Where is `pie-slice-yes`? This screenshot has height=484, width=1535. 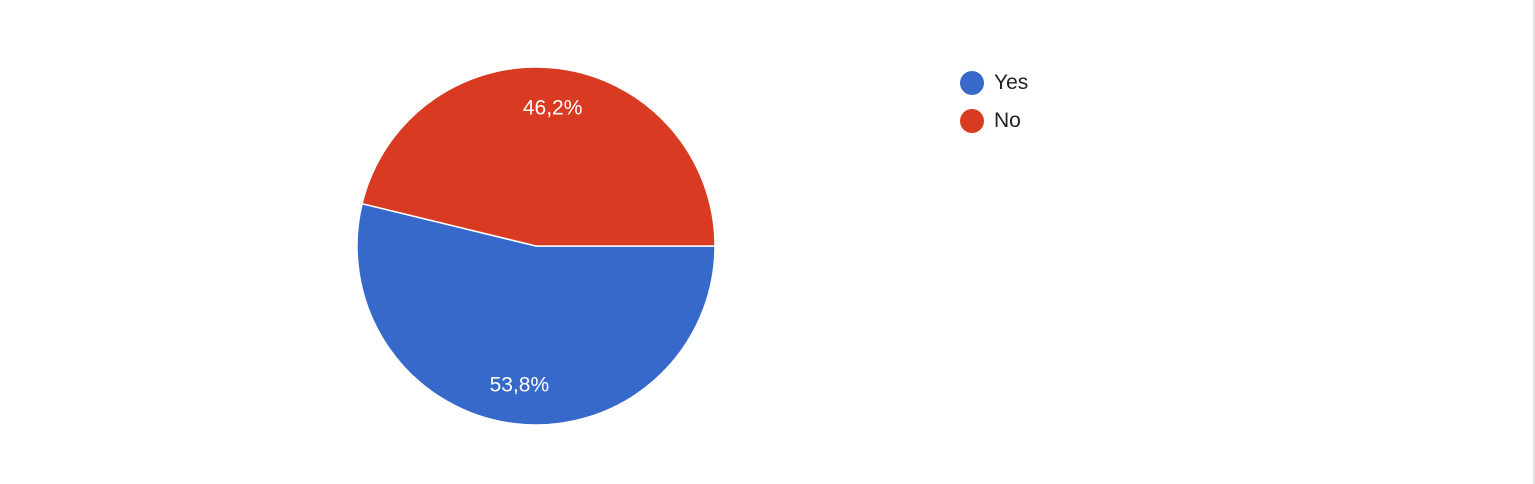
pie-slice-yes is located at coordinates (536, 314).